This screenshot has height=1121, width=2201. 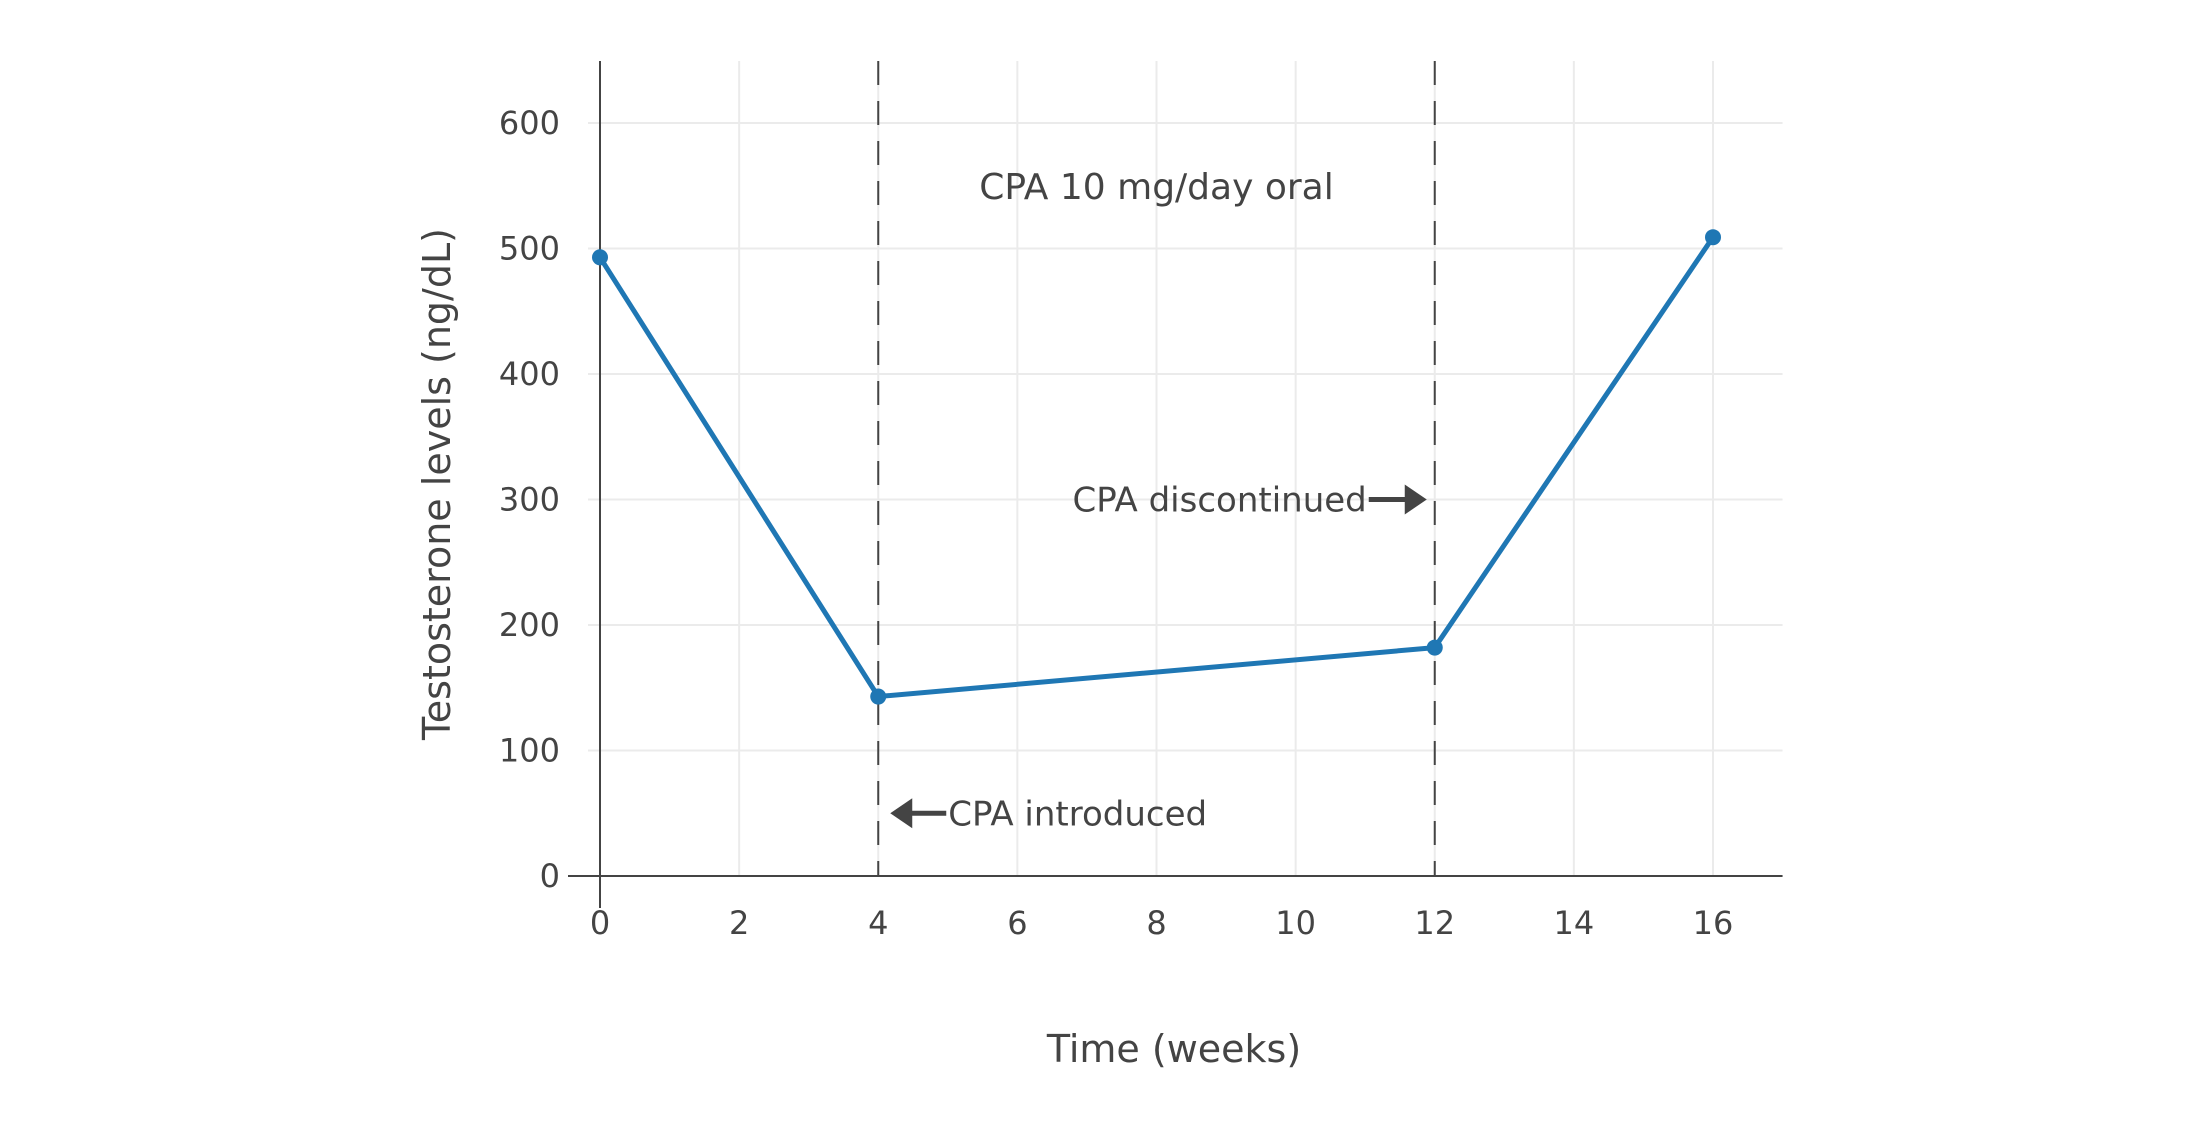 I want to click on x-tick-label: 4, so click(x=878, y=923).